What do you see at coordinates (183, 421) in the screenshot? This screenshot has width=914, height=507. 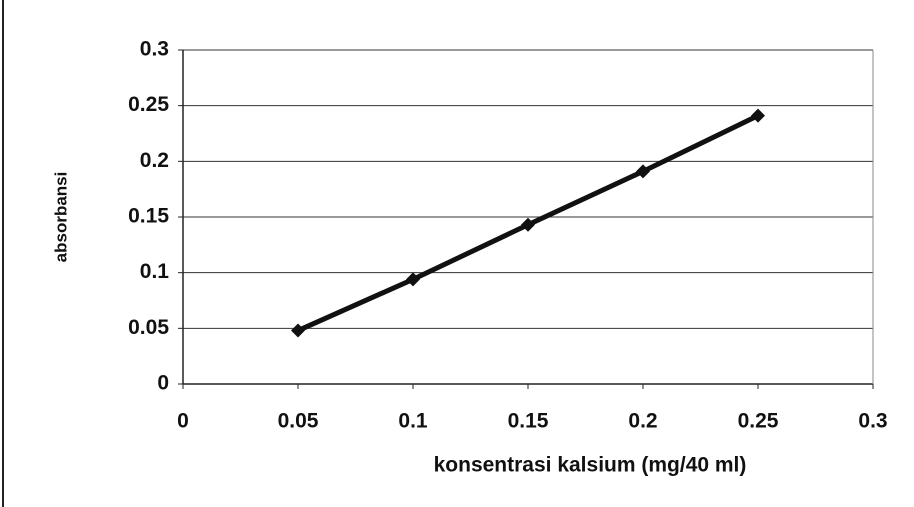 I see `x-tick-label: 0` at bounding box center [183, 421].